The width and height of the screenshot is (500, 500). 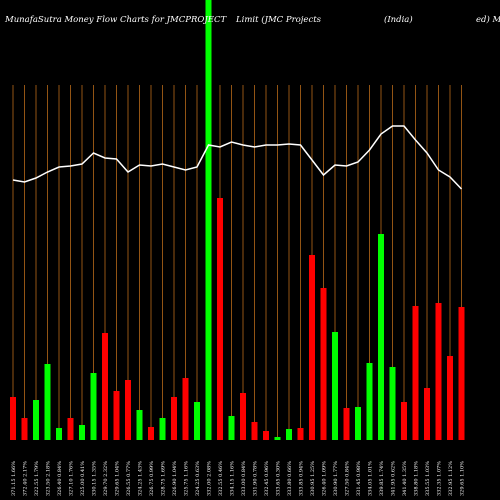 I want to click on x-tick-label: 332.95 1.12%, so click(x=451, y=478).